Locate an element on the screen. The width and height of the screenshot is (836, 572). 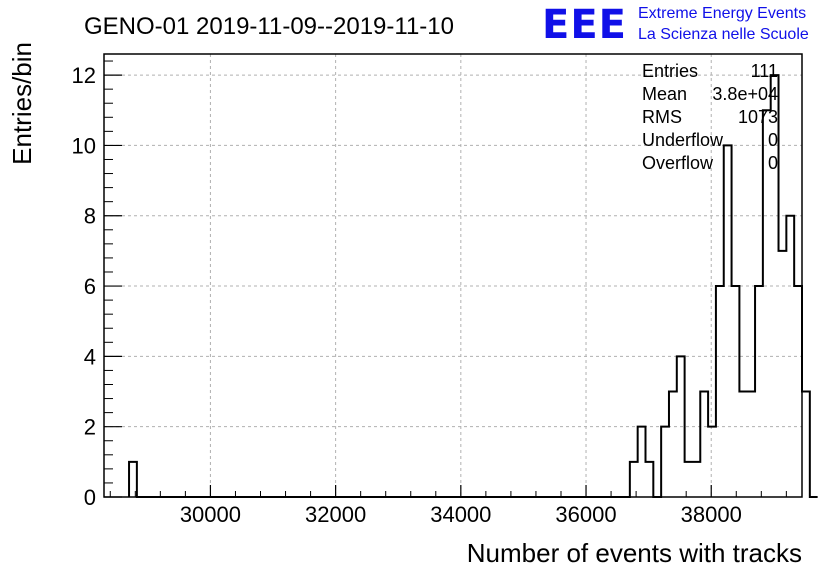
stats-value: 3.8e+04 is located at coordinates (745, 94).